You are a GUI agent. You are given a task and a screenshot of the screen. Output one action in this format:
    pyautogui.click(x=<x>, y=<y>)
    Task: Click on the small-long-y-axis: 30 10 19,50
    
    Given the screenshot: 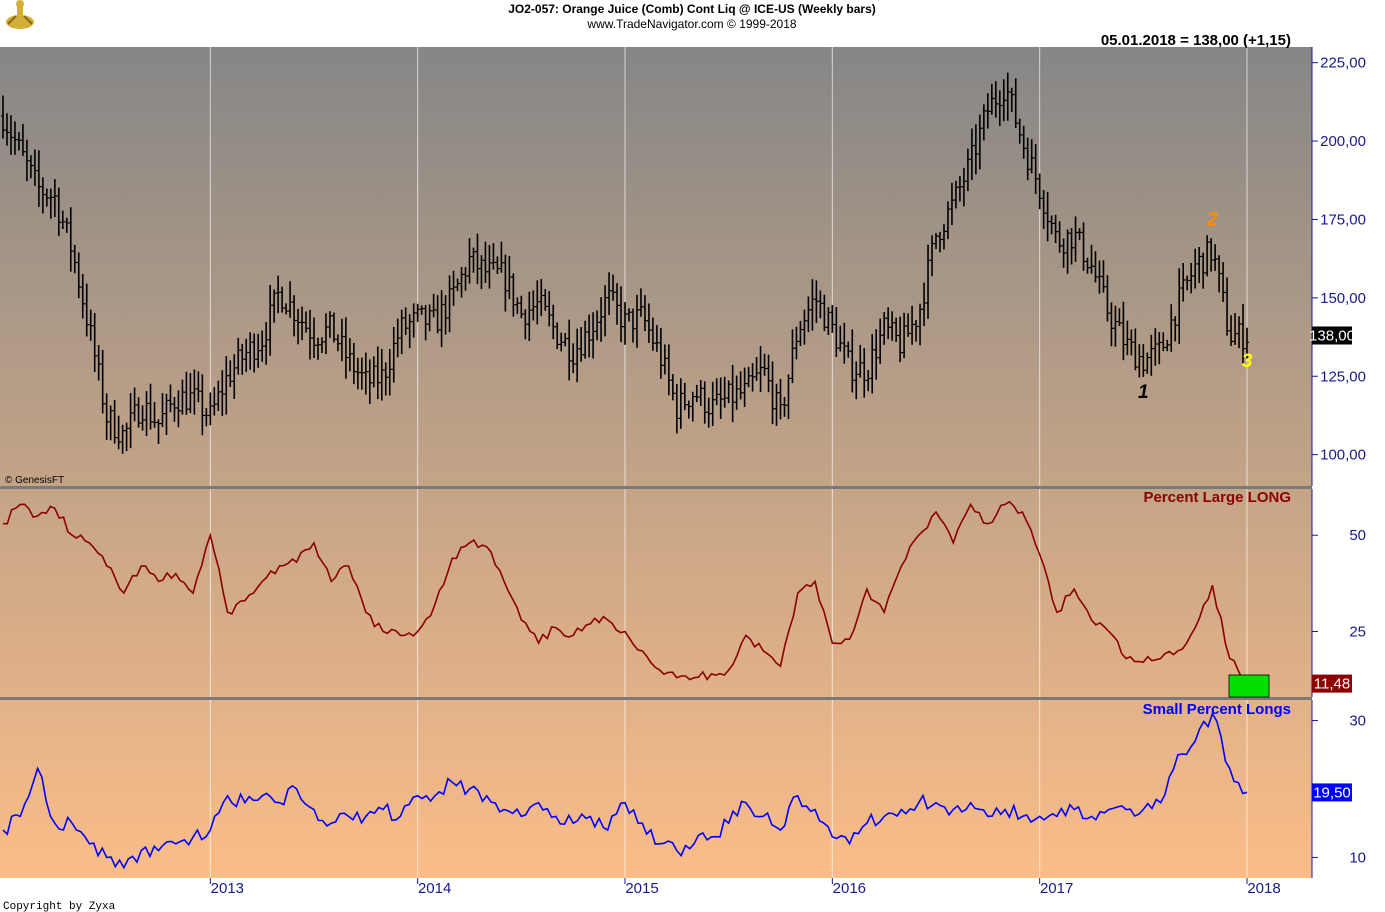 What is the action you would take?
    pyautogui.click(x=1338, y=789)
    